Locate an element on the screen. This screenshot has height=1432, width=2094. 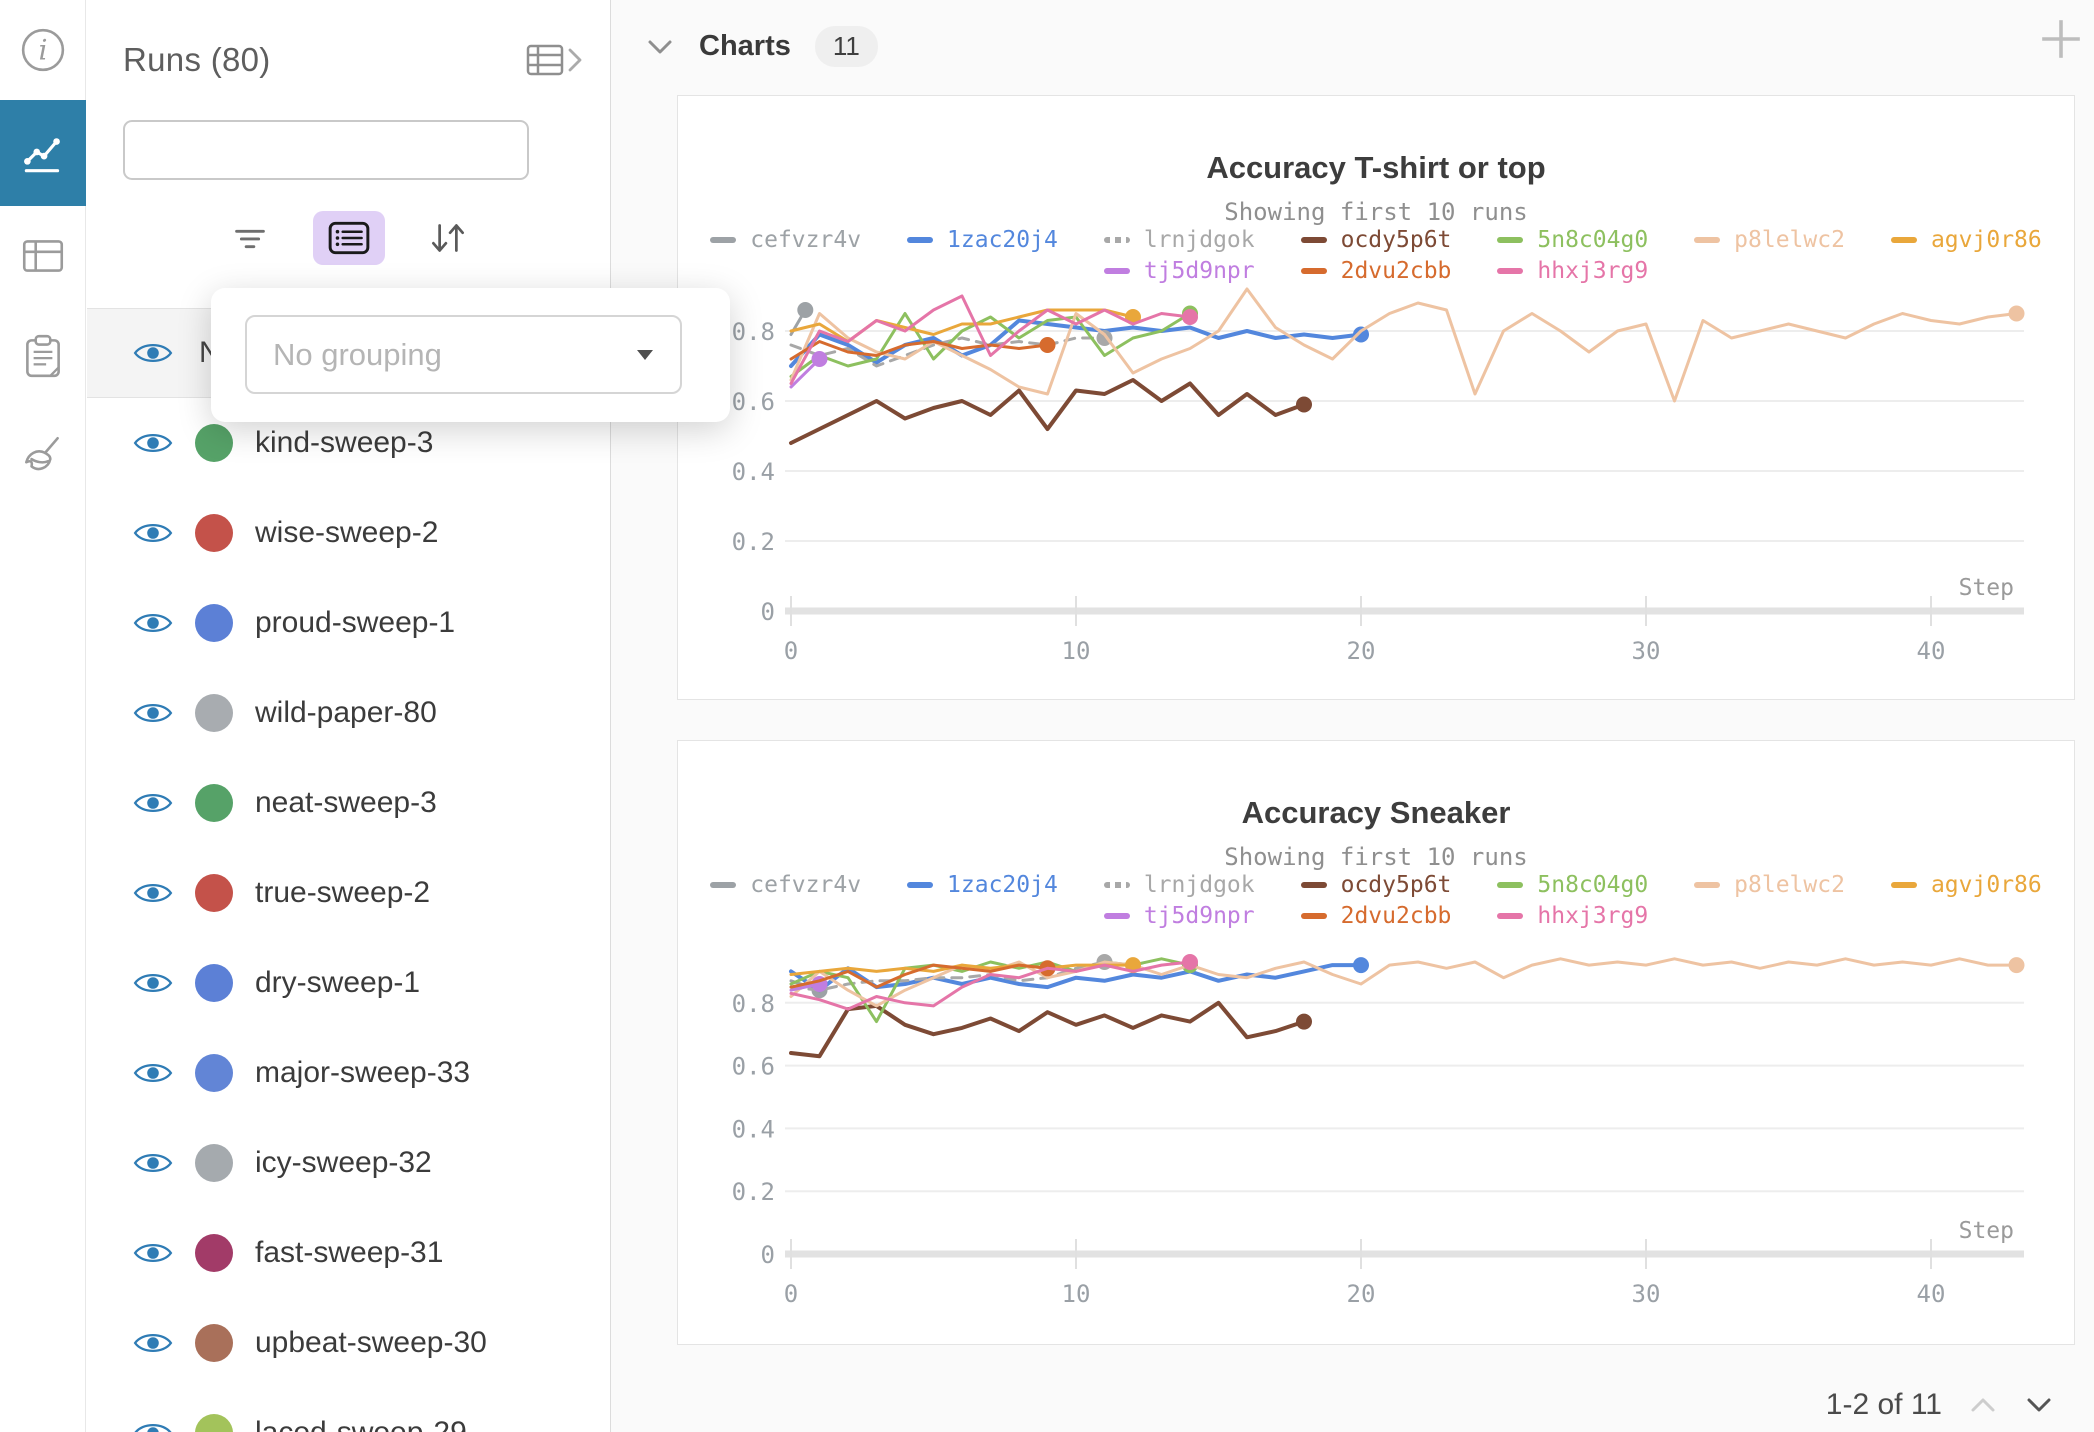
filter-button is located at coordinates (250, 238).